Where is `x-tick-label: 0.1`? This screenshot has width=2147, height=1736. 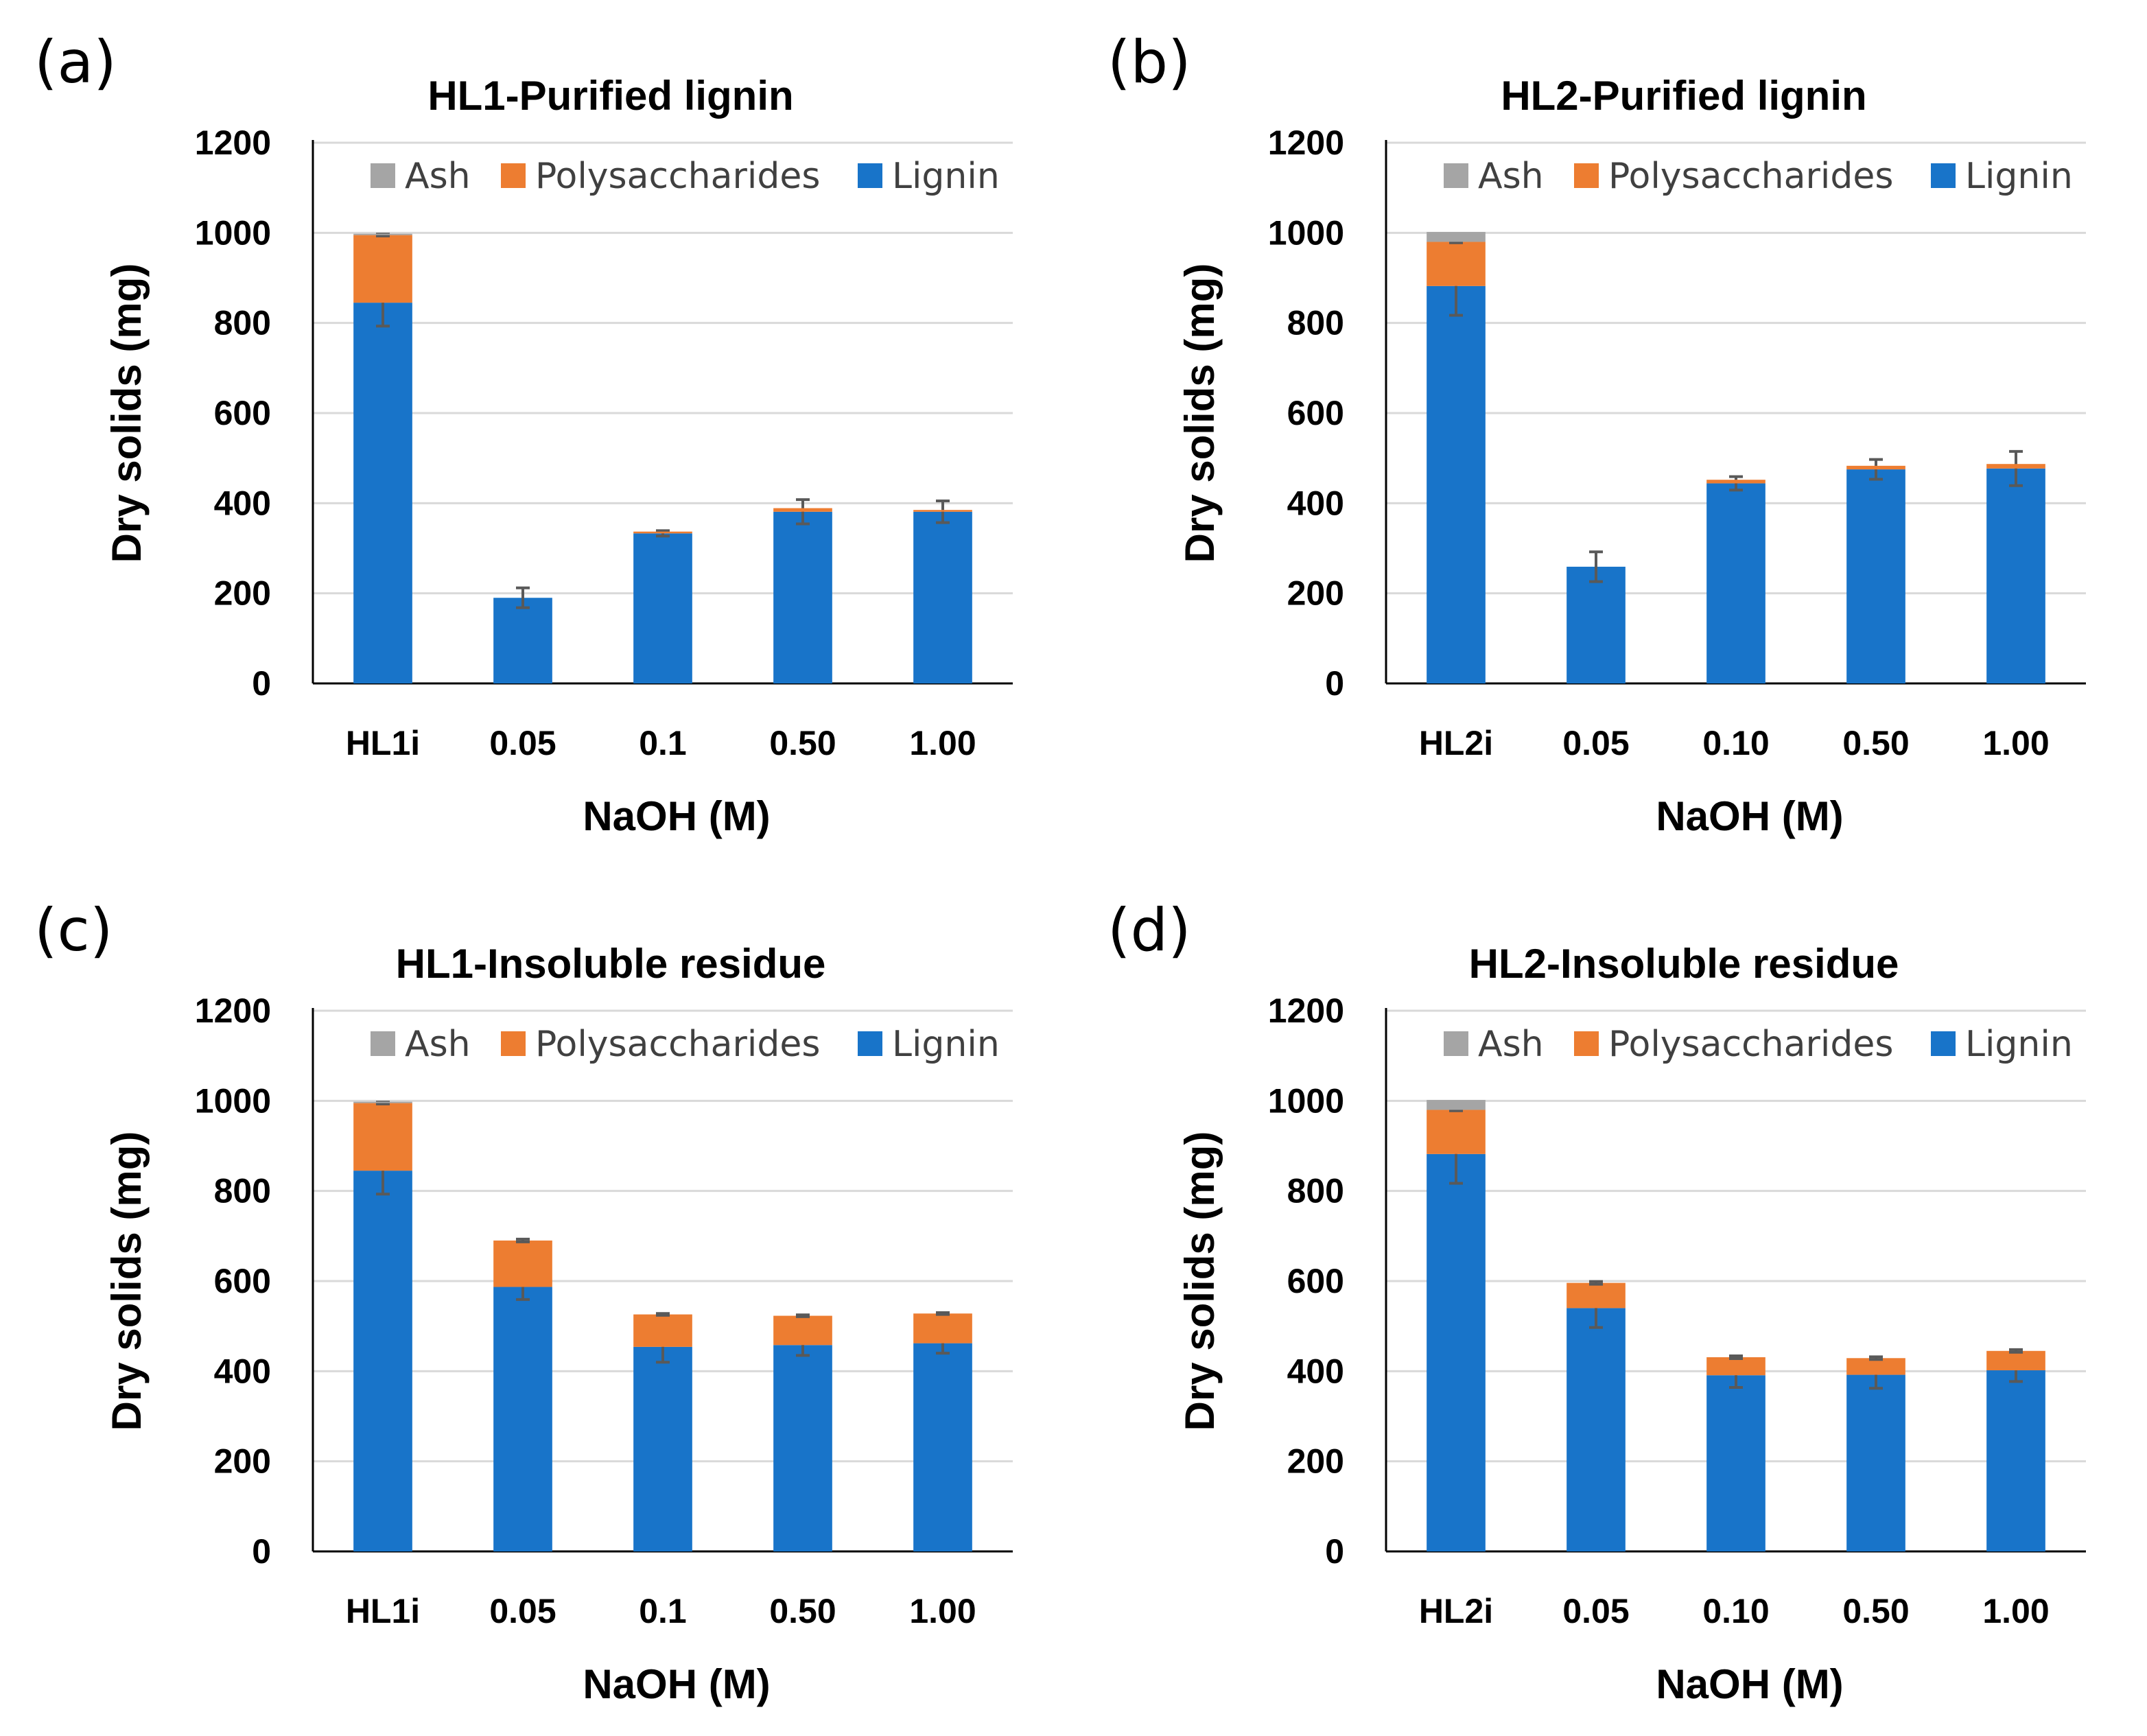
x-tick-label: 0.1 is located at coordinates (663, 743).